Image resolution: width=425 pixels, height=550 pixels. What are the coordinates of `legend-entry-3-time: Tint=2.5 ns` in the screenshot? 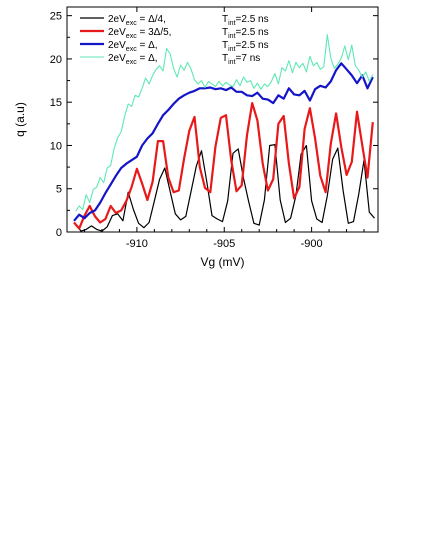 It's located at (245, 46).